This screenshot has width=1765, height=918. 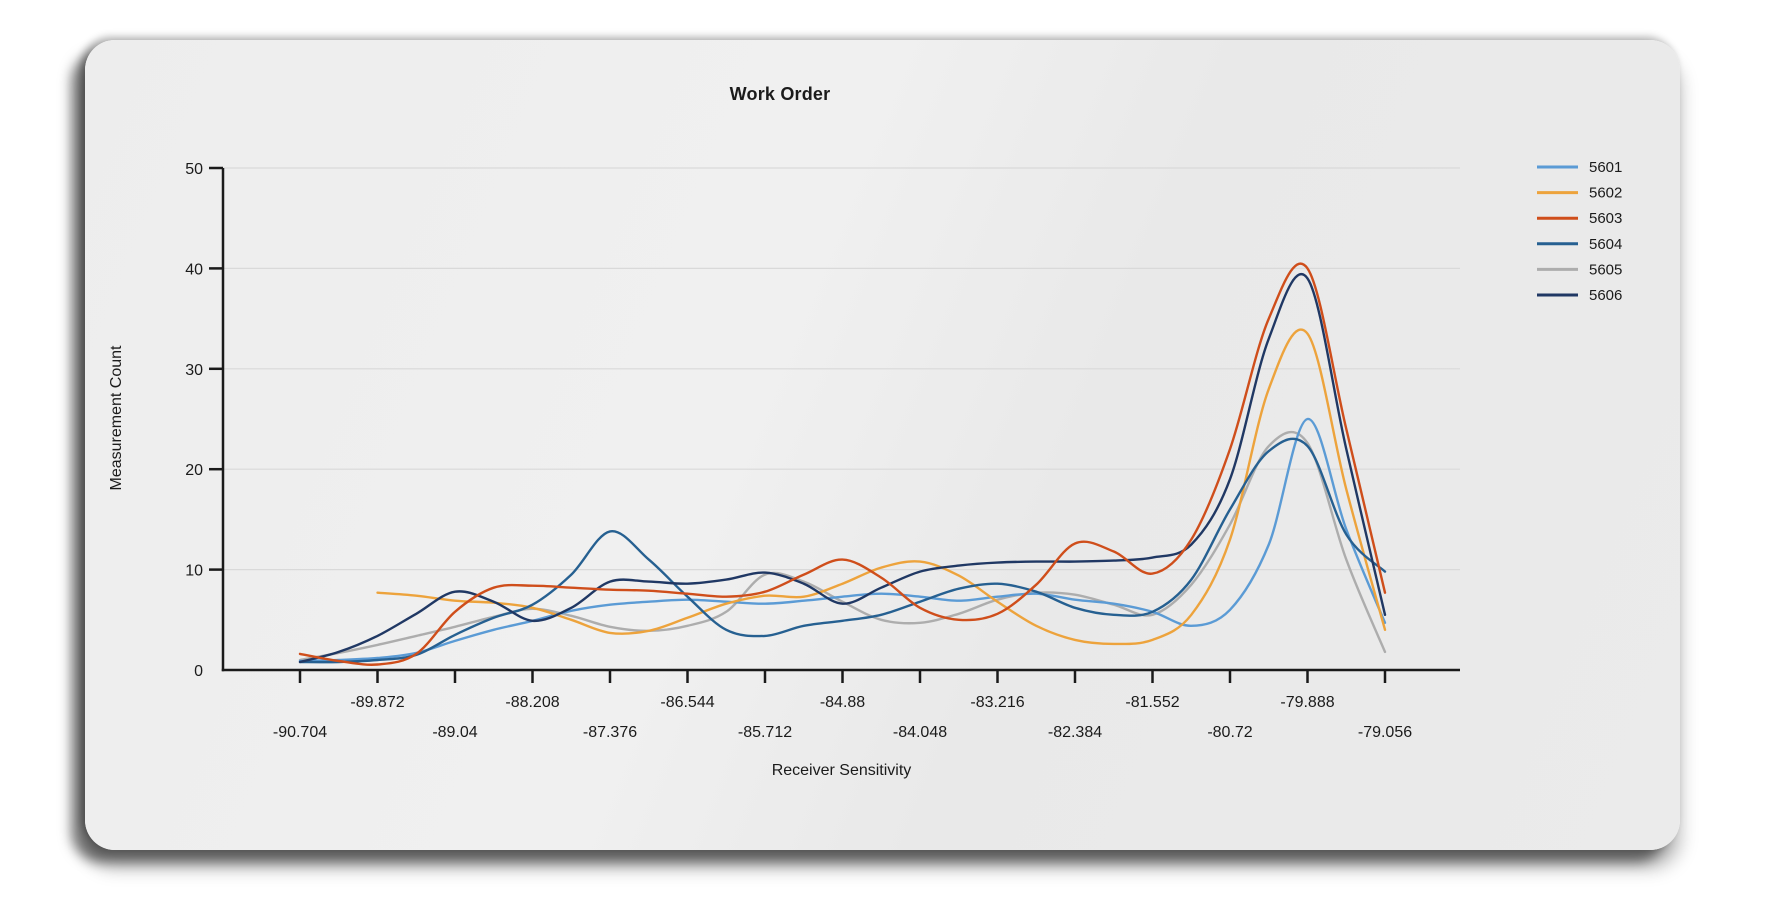 I want to click on x-tick-label: -84.048, so click(x=920, y=732).